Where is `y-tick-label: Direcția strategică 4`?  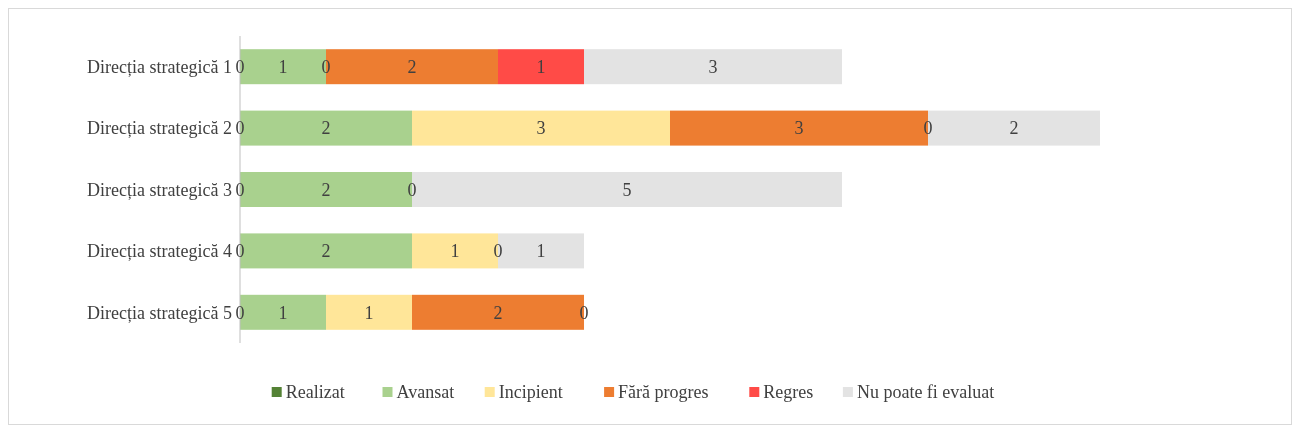
y-tick-label: Direcția strategică 4 is located at coordinates (159, 251).